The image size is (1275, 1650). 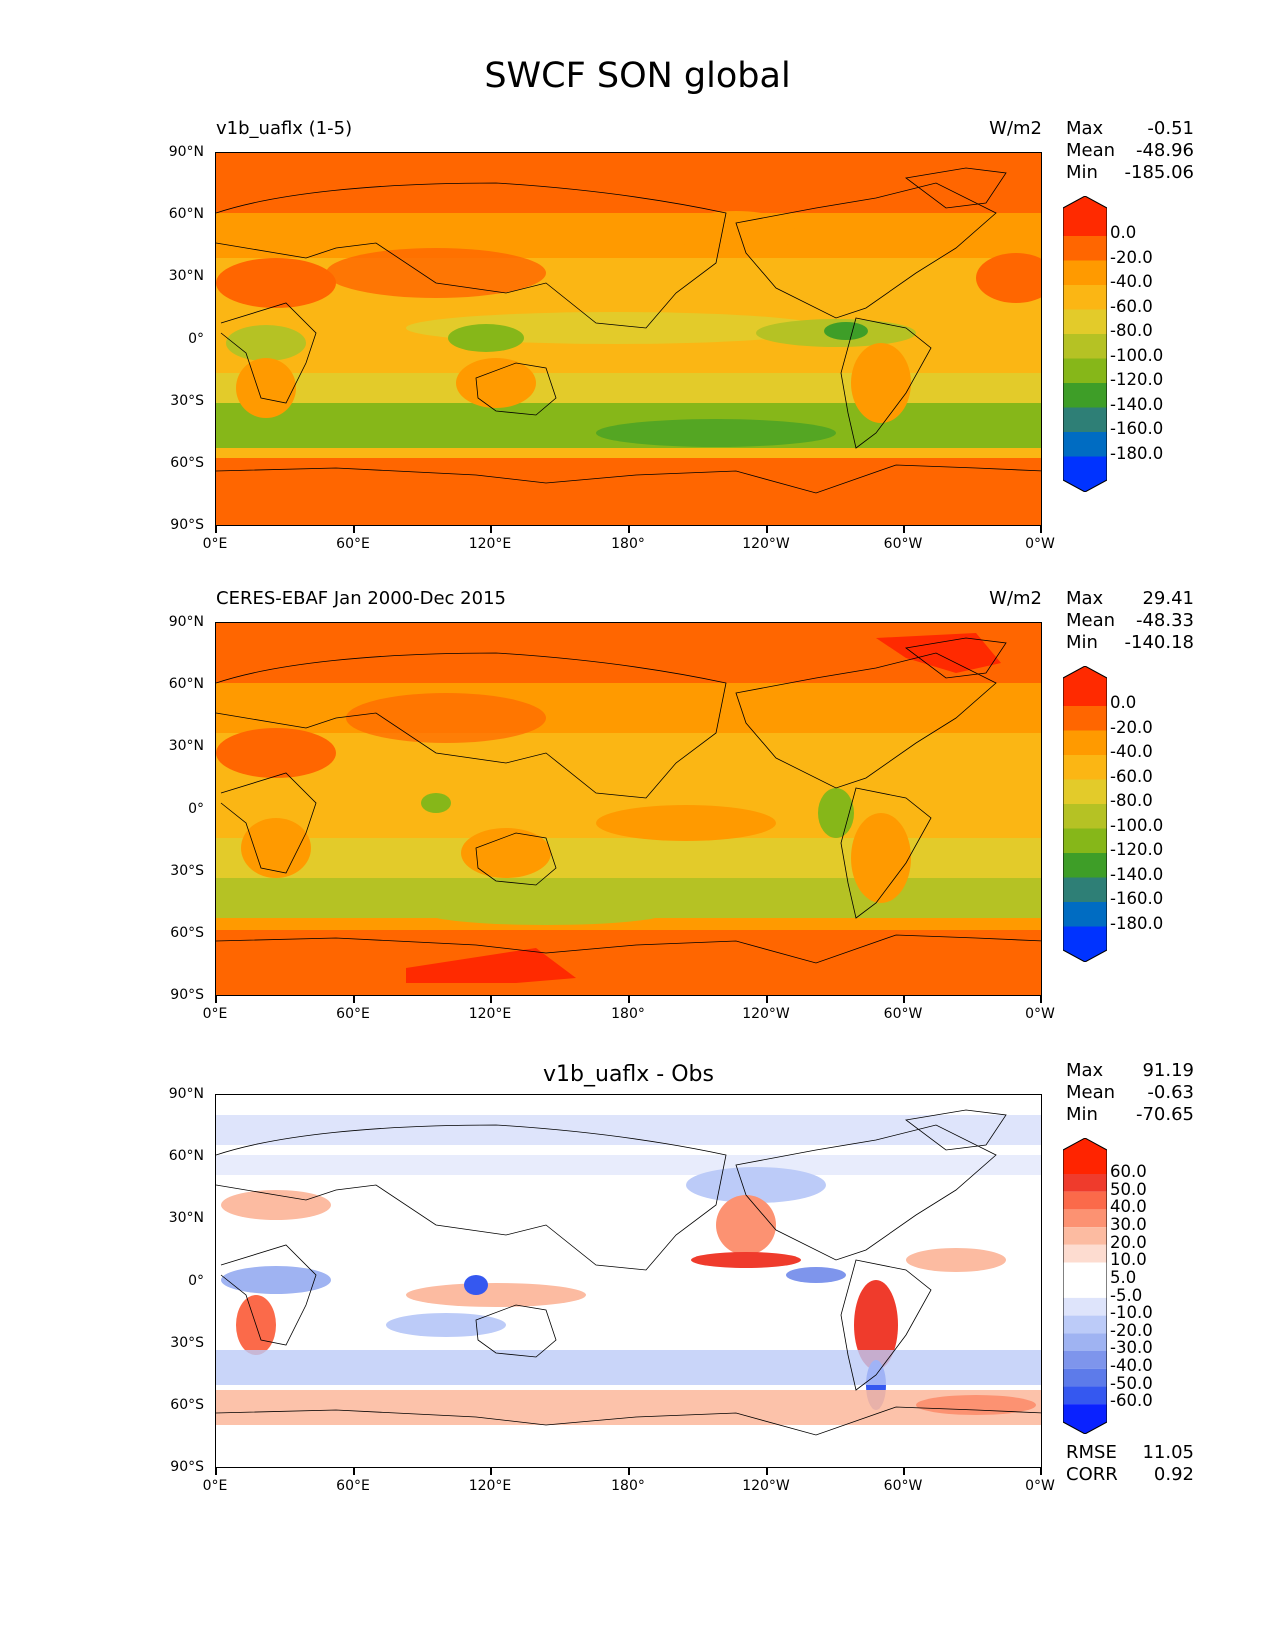 I want to click on xtick-label: 180°, so click(x=628, y=544).